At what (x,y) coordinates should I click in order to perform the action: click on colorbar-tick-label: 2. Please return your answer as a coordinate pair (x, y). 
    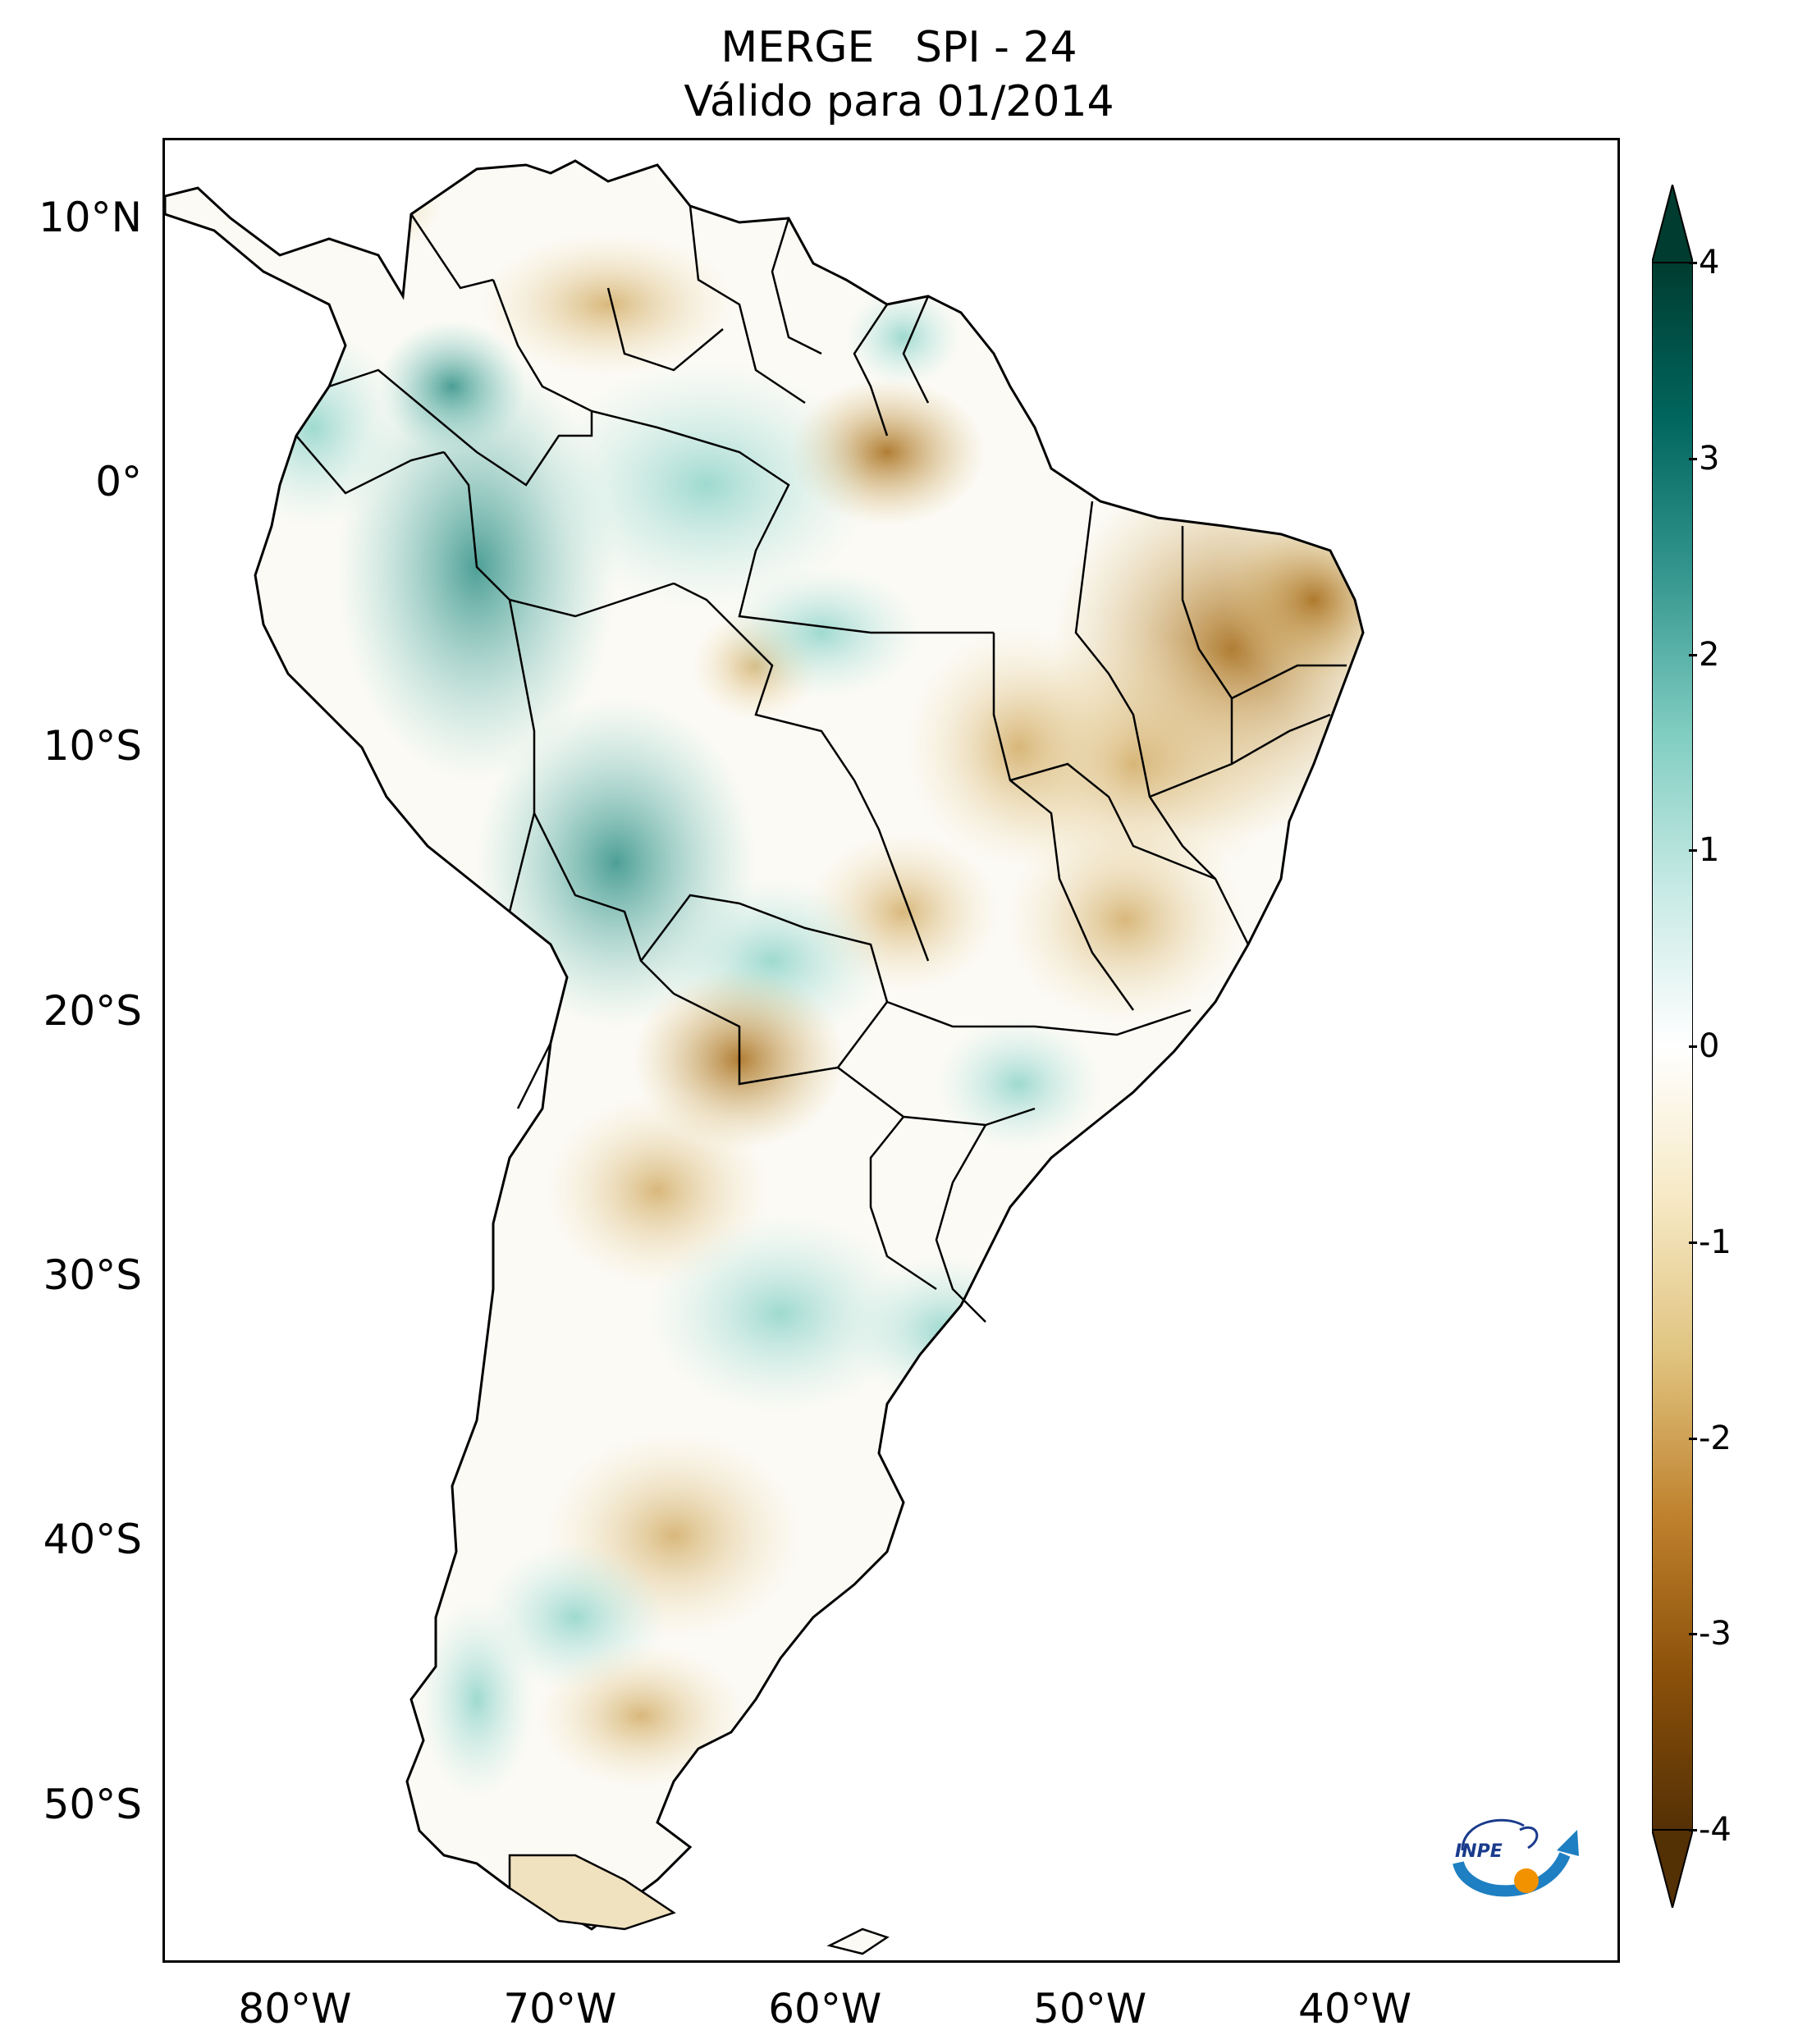
    Looking at the image, I should click on (1709, 654).